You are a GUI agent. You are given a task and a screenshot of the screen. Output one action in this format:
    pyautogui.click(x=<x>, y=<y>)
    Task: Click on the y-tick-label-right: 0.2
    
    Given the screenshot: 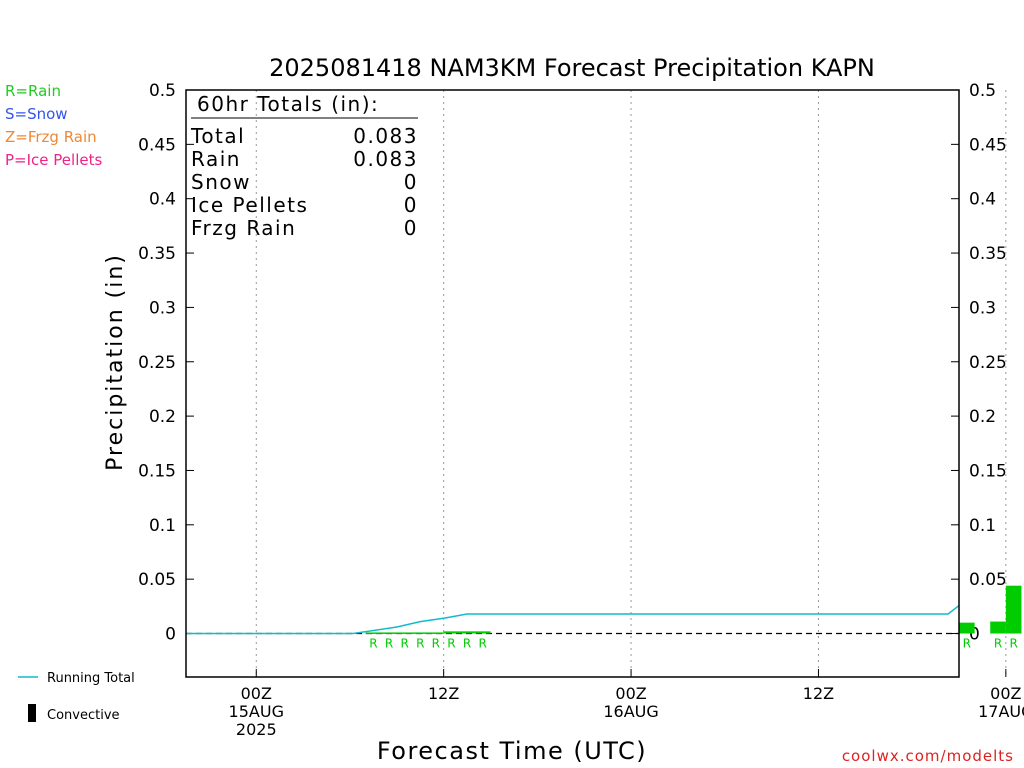 What is the action you would take?
    pyautogui.click(x=982, y=417)
    